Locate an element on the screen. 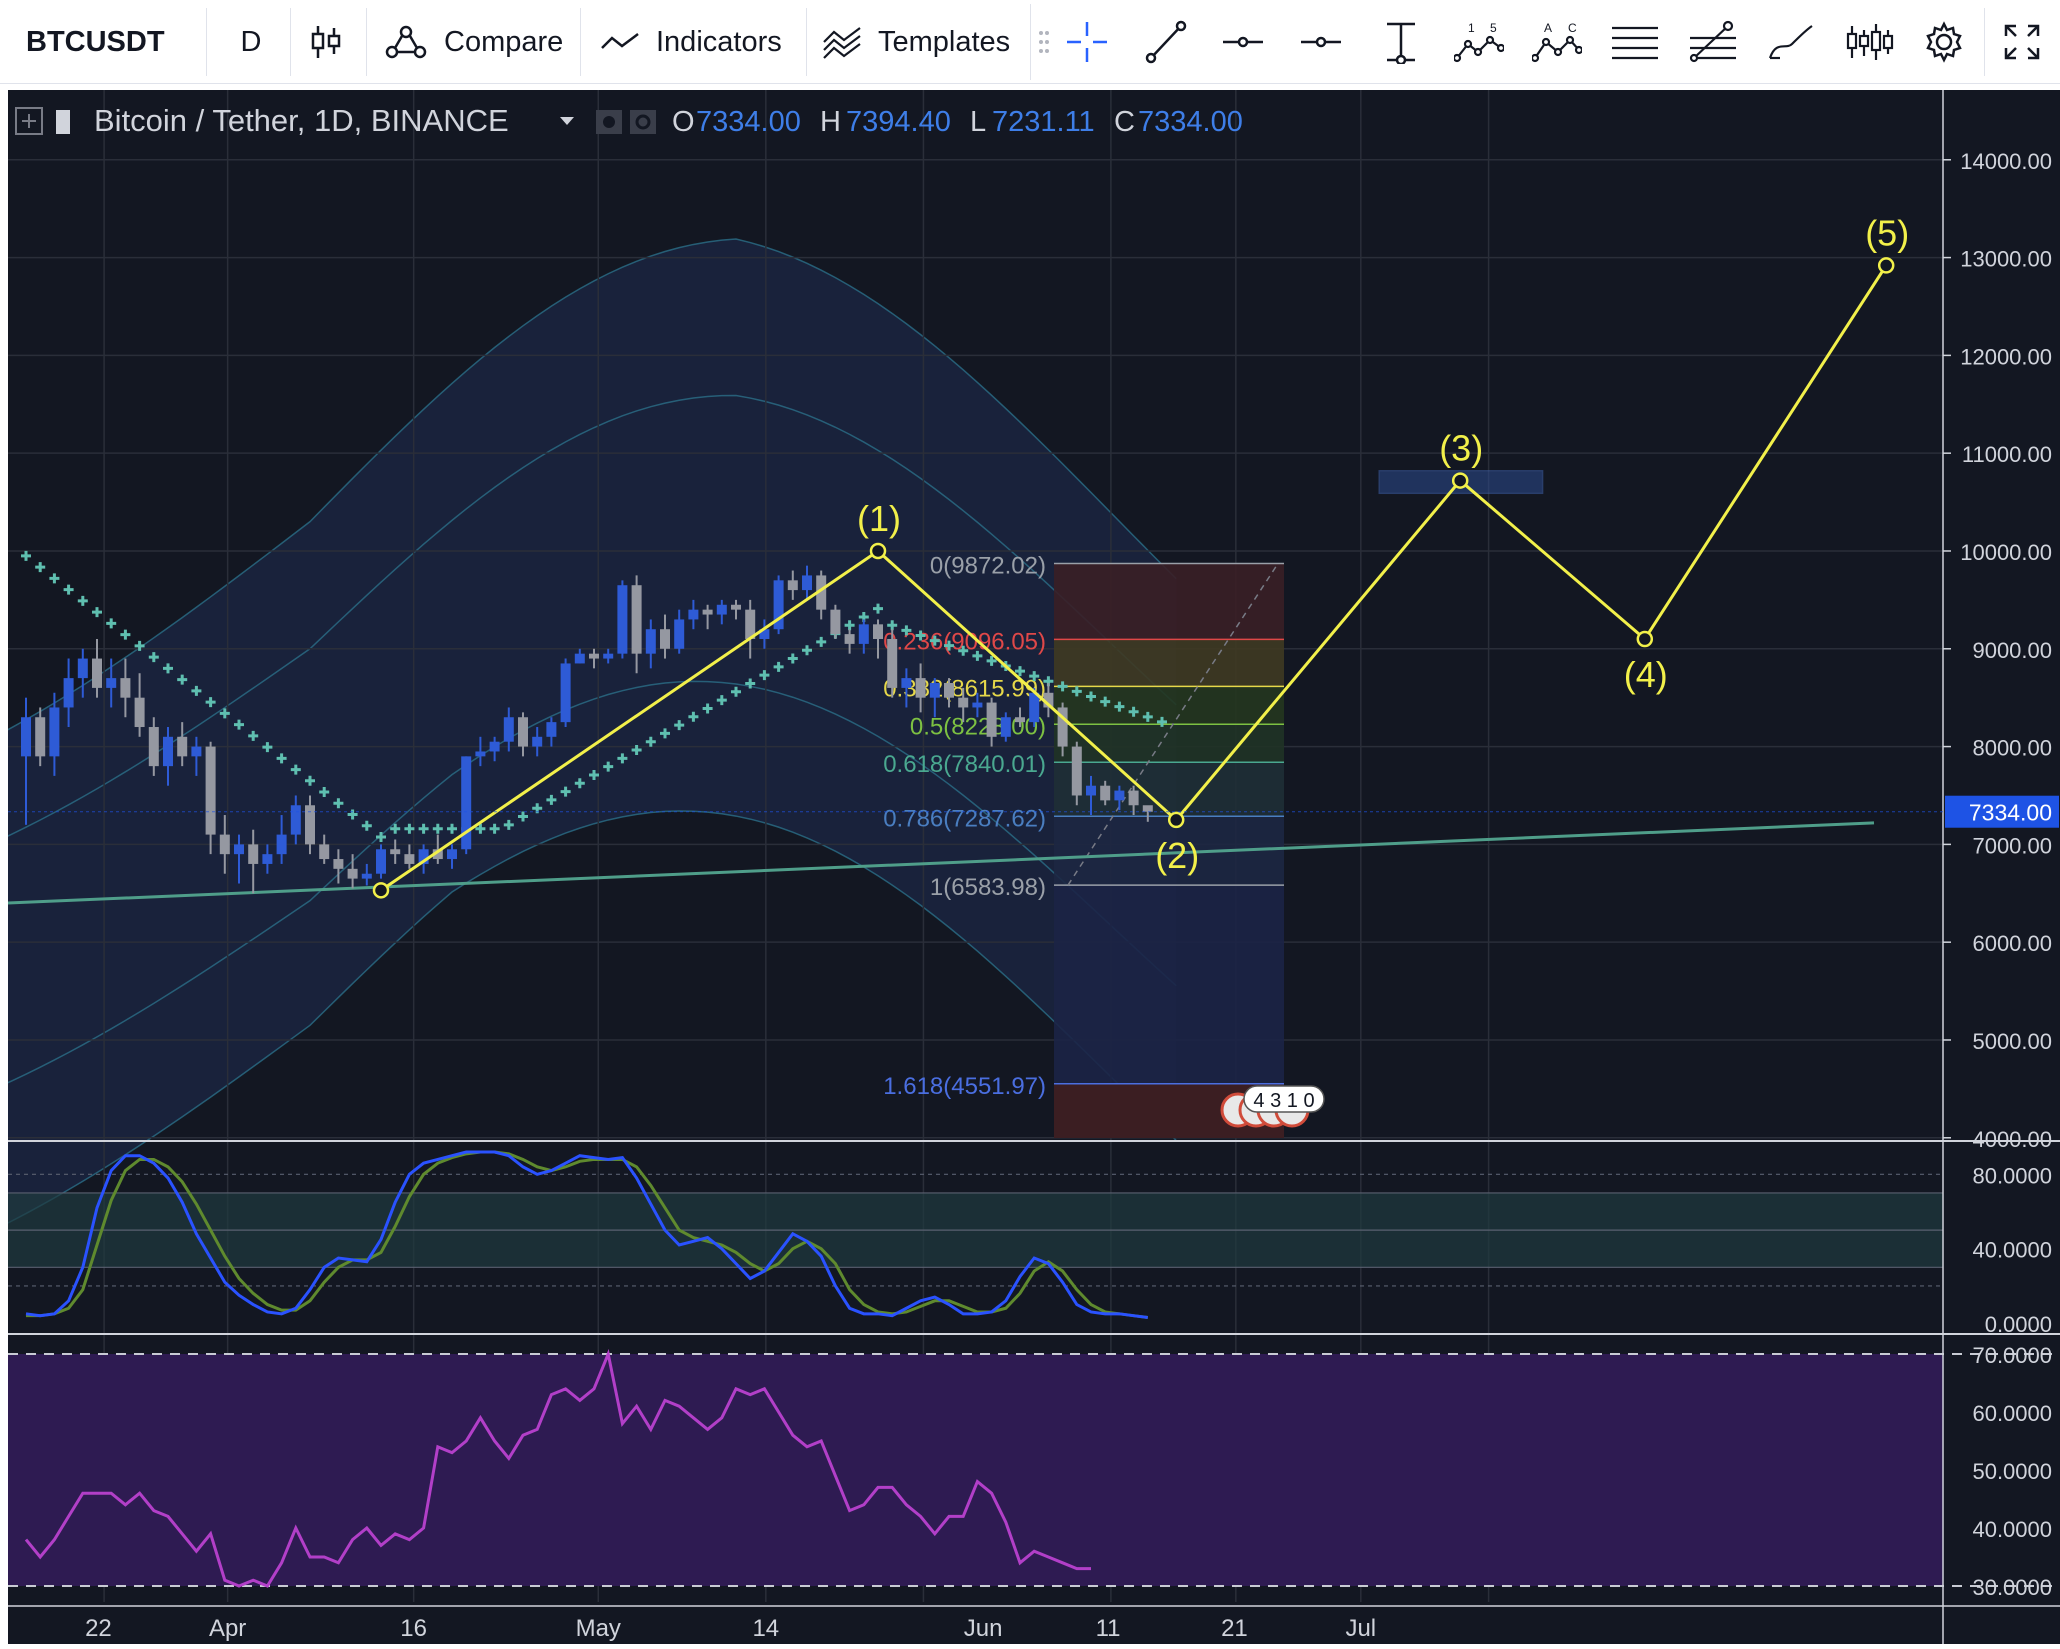 The width and height of the screenshot is (2060, 1649). fullscreen-icon is located at coordinates (2022, 42).